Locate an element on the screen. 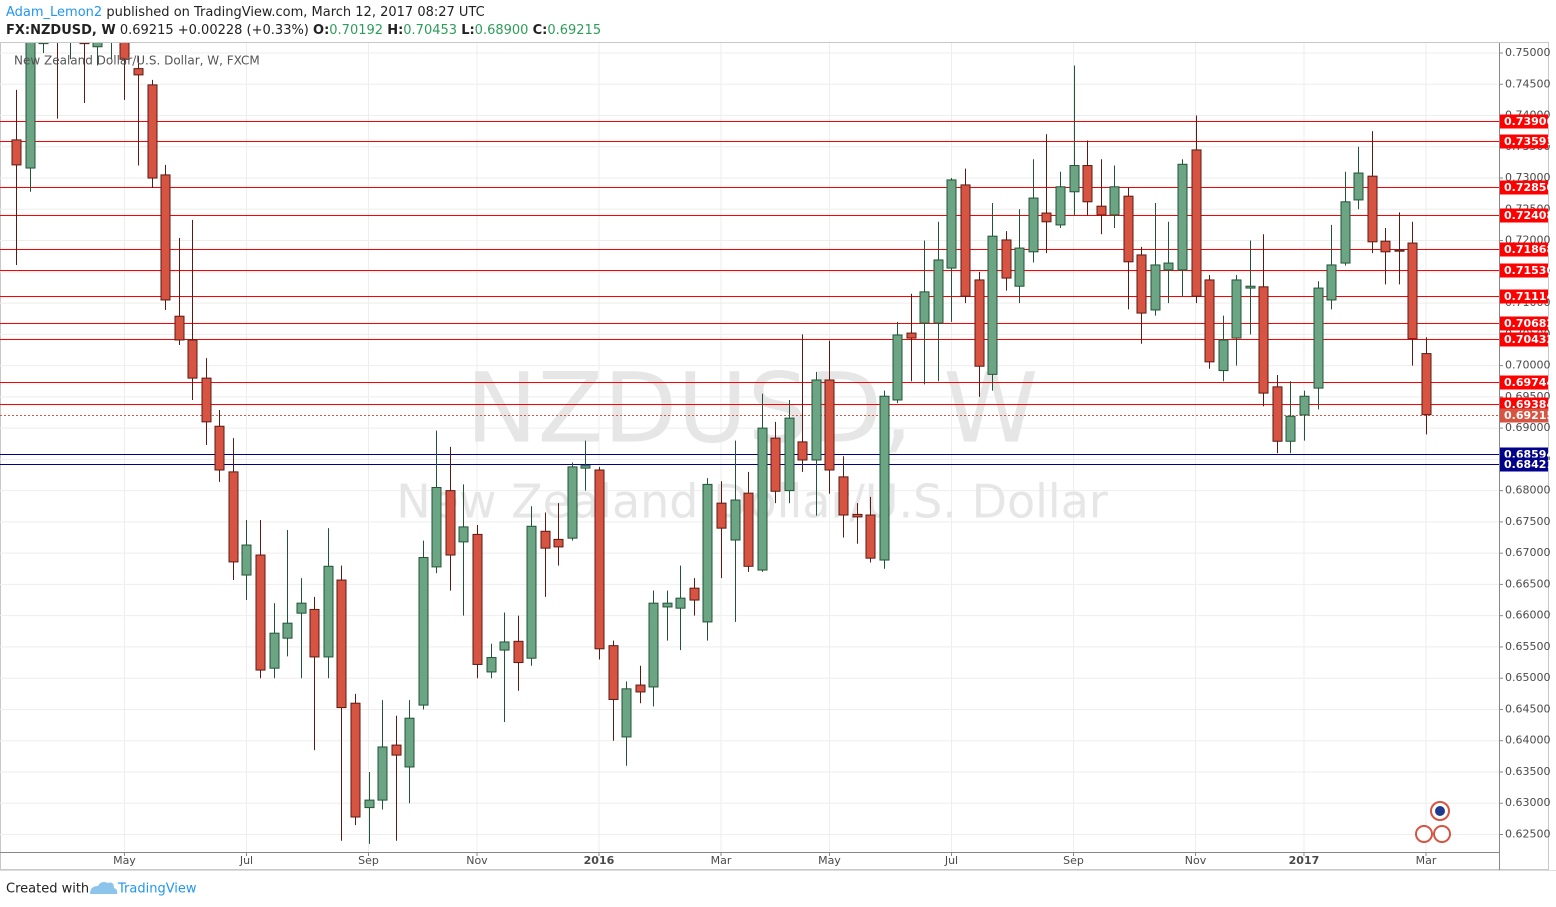 The height and width of the screenshot is (907, 1556). level-label: 0.70432 is located at coordinates (1529, 339).